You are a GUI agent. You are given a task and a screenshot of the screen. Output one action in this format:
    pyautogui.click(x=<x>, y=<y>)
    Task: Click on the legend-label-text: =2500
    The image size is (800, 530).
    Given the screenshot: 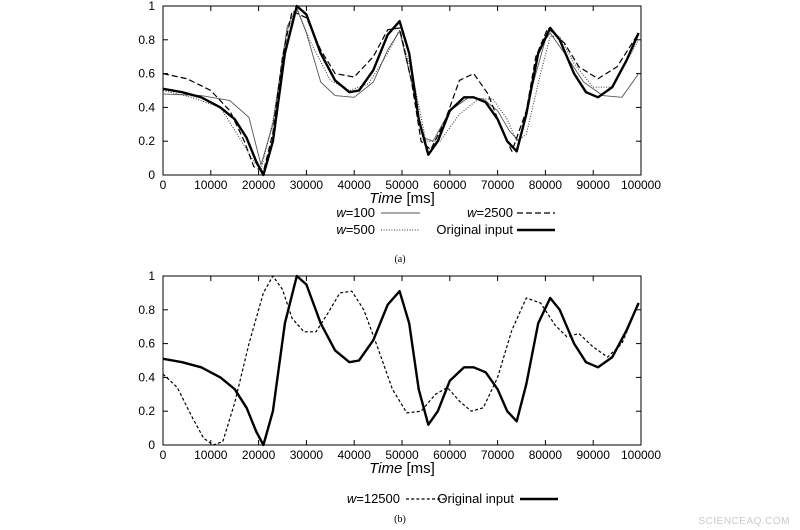 What is the action you would take?
    pyautogui.click(x=494, y=212)
    